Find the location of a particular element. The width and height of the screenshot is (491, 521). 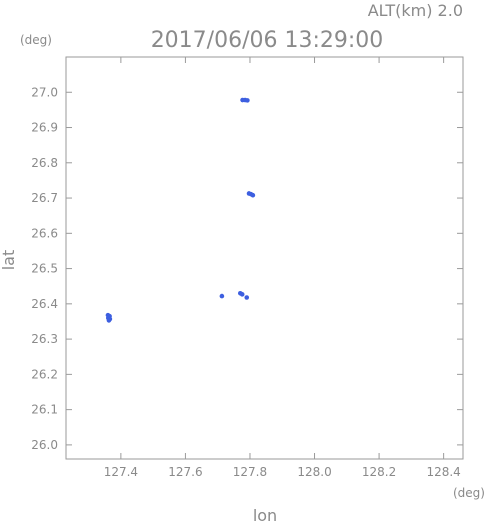

y-tick-label: 26.9 is located at coordinates (44, 128).